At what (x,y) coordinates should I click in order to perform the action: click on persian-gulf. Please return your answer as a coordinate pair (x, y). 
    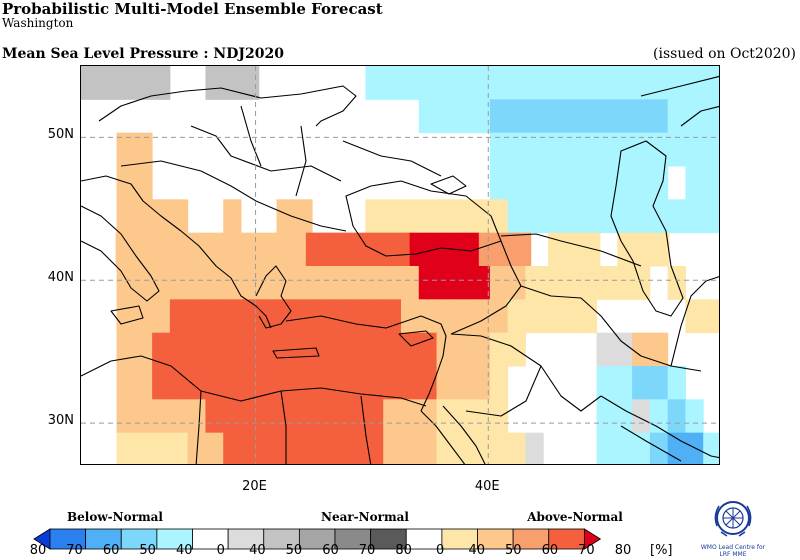
    Looking at the image, I should click on (659, 428).